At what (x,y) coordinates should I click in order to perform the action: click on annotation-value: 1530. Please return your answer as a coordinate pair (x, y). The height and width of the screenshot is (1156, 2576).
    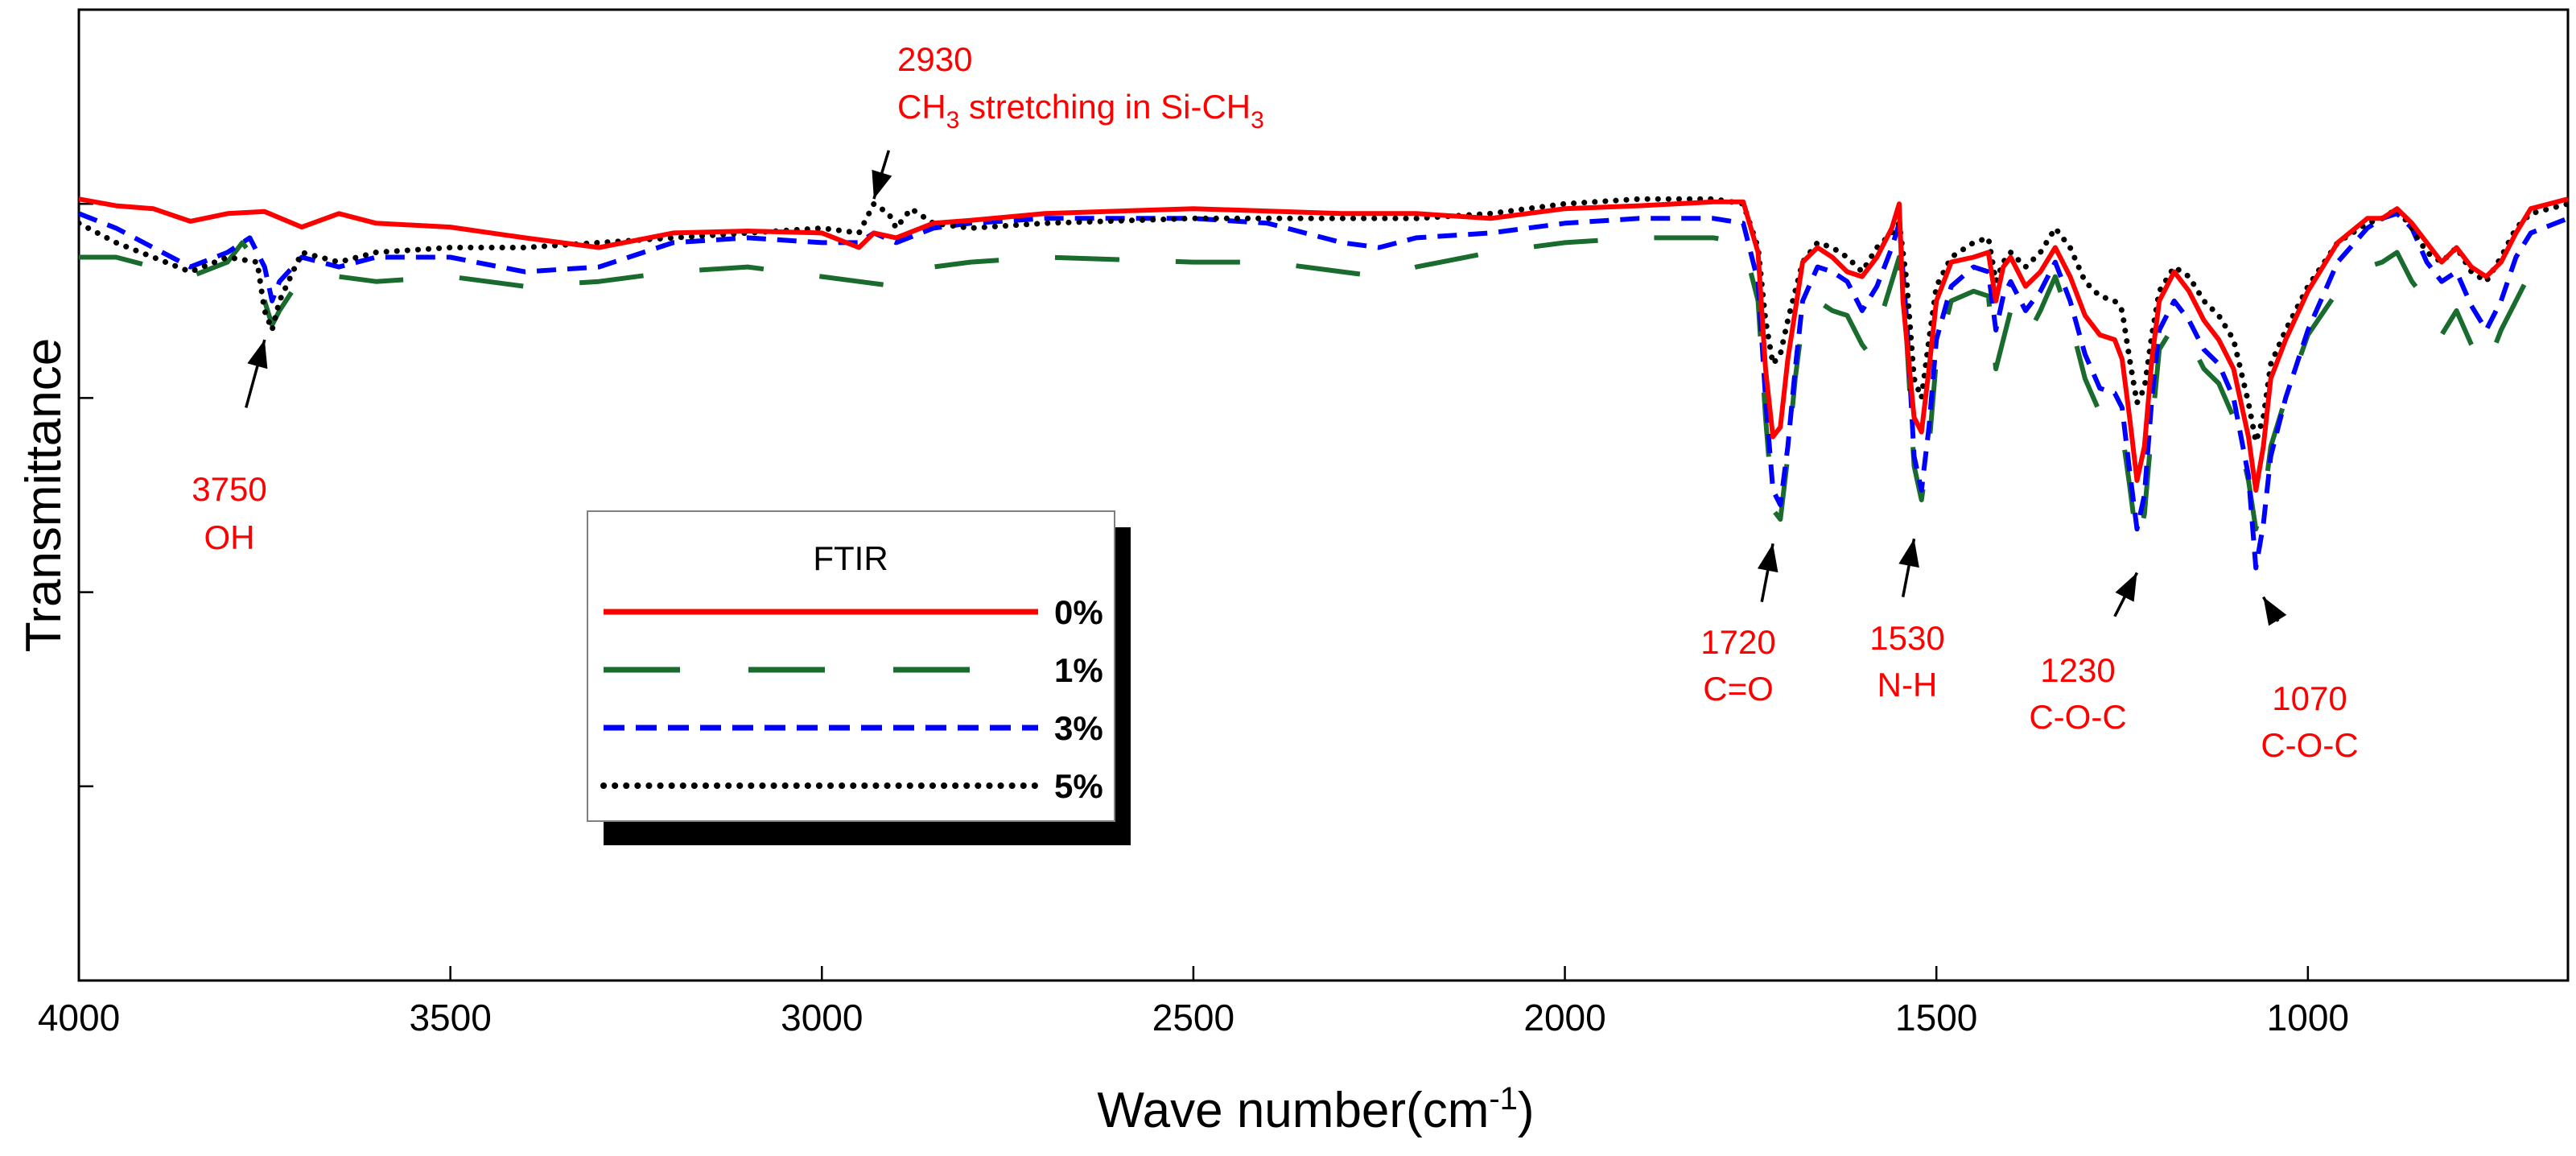
    Looking at the image, I should click on (1906, 638).